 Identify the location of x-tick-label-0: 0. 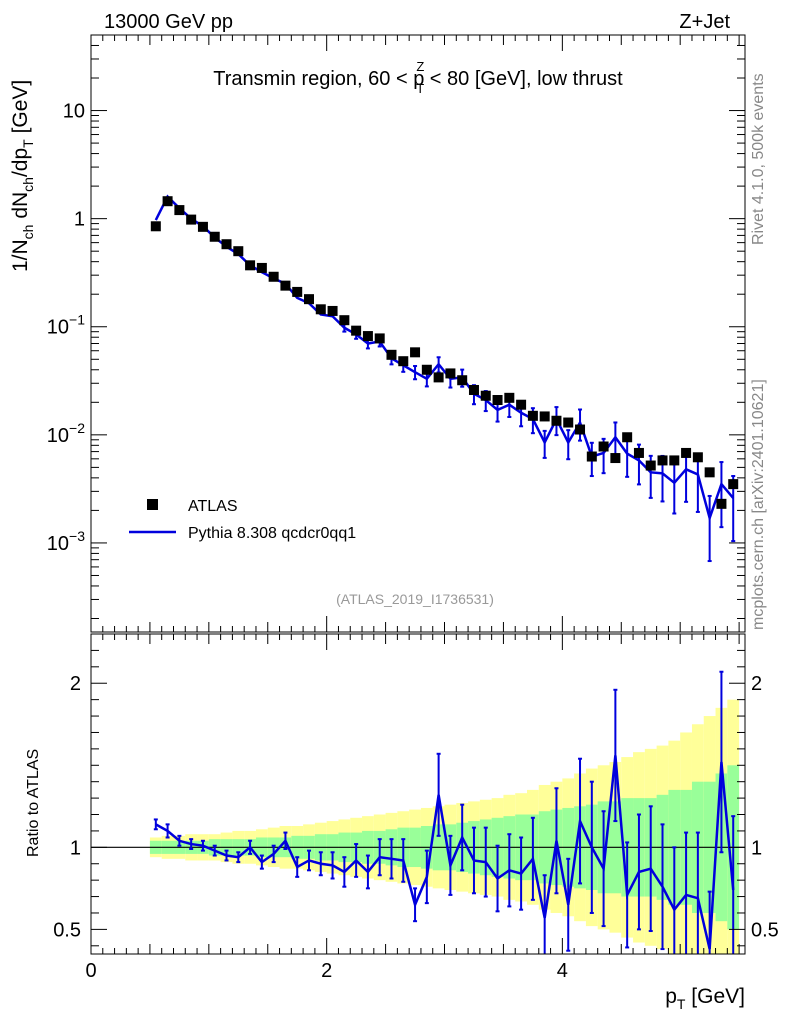
(90, 971).